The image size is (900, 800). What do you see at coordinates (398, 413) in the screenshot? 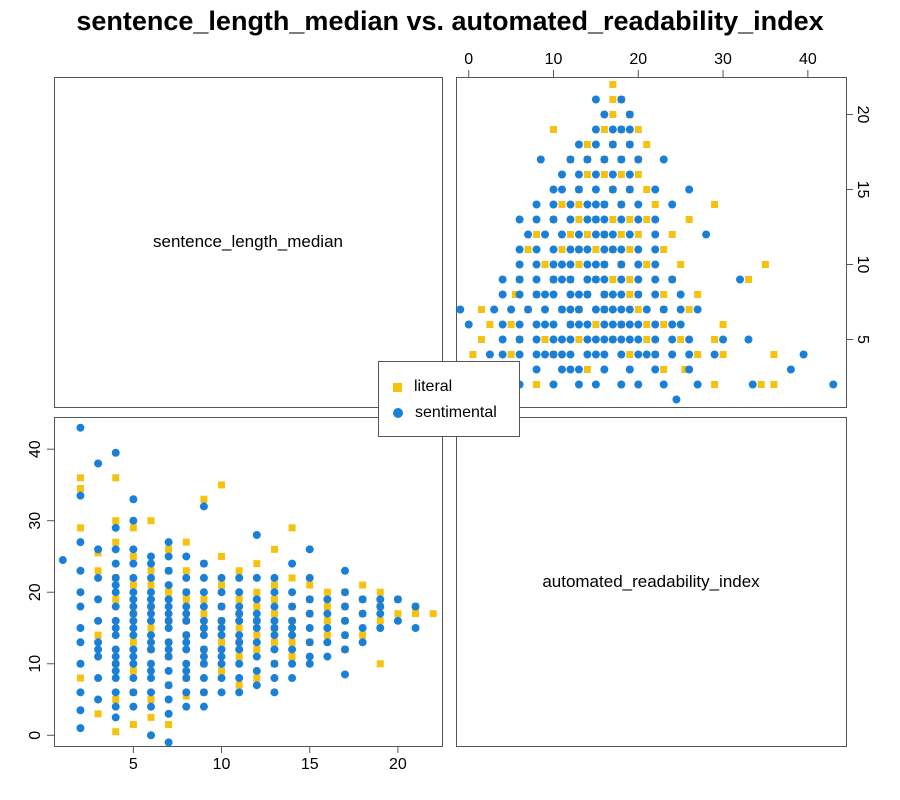
I see `legend-circle-icon` at bounding box center [398, 413].